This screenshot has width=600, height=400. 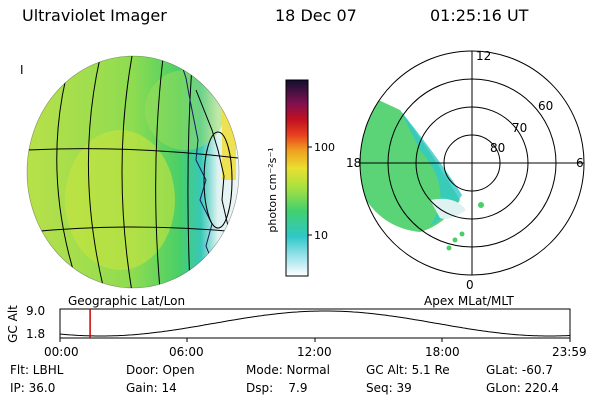 I want to click on info-gain: Gain: 14, so click(x=151, y=388).